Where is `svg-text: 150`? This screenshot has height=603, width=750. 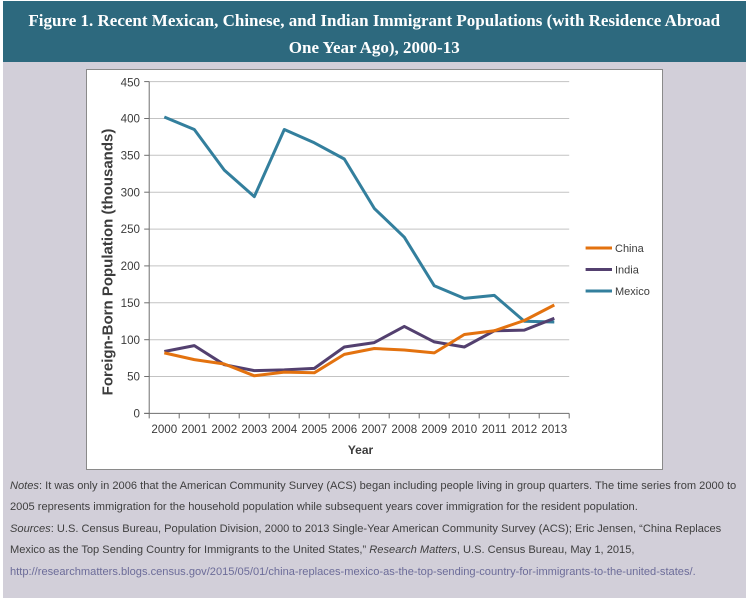
svg-text: 150 is located at coordinates (130, 303).